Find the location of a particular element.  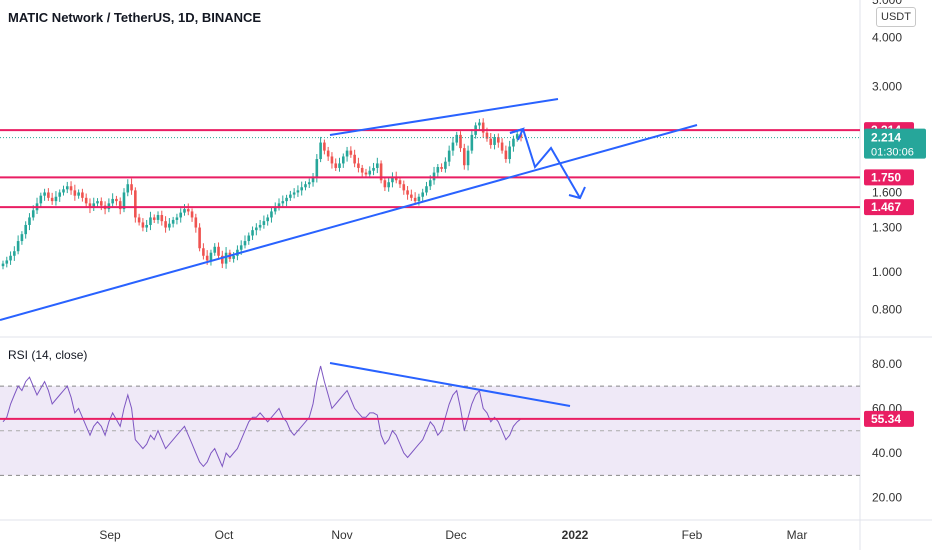

price-tick-label: 3.000 is located at coordinates (887, 86).